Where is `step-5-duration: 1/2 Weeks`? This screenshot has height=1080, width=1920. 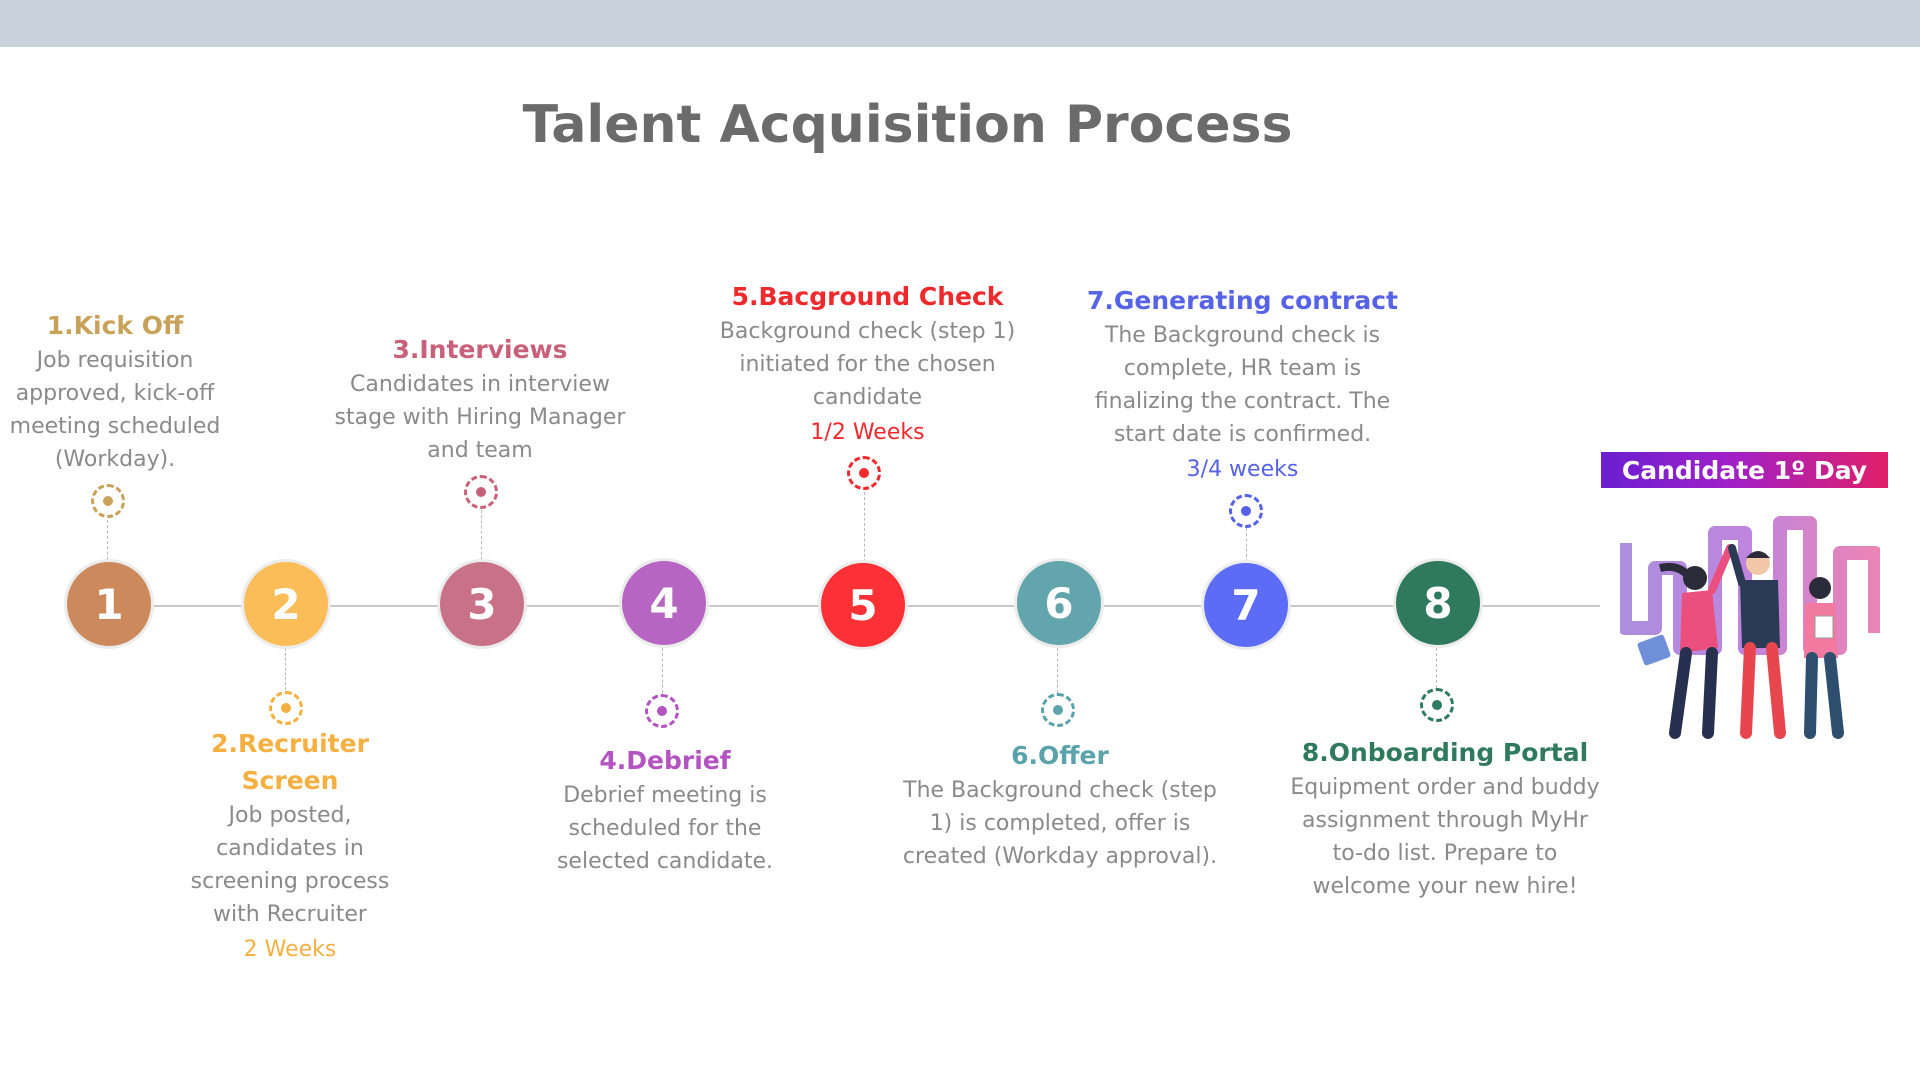
step-5-duration: 1/2 Weeks is located at coordinates (867, 432).